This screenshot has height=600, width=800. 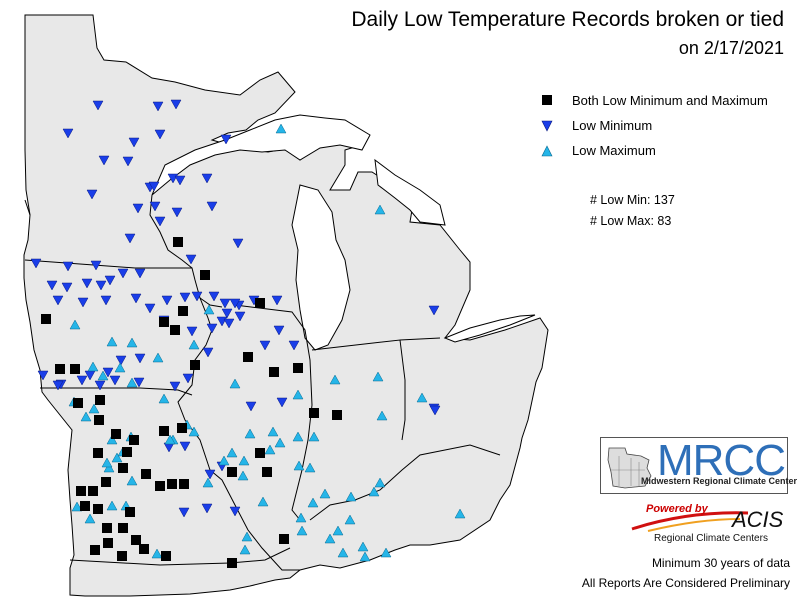 I want to click on map-subtitle: on 2/17/2021, so click(x=731, y=48).